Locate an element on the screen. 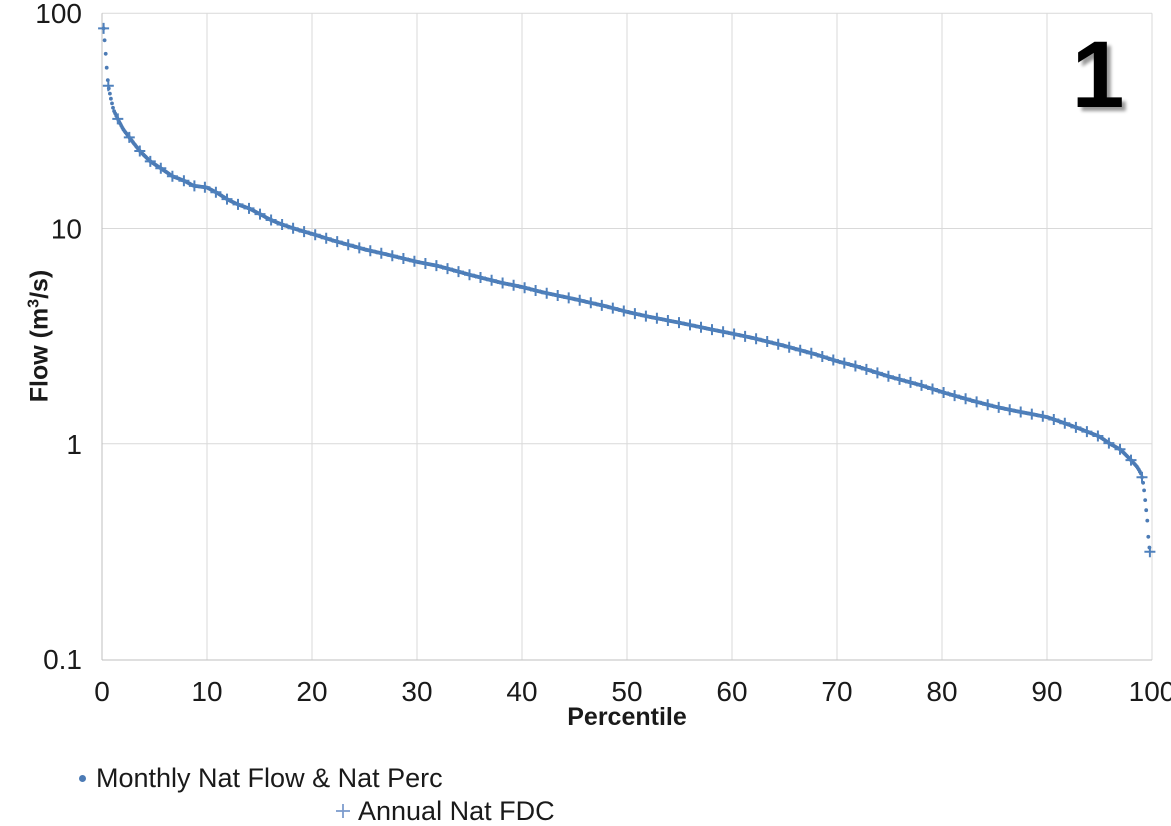 Image resolution: width=1171 pixels, height=826 pixels. y-axis-title: Flow (m3/s) is located at coordinates (39, 336).